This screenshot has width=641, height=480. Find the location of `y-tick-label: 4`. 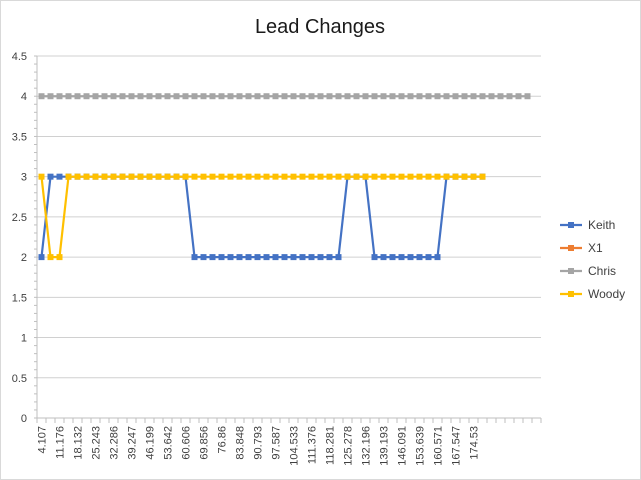

y-tick-label: 4 is located at coordinates (24, 97).